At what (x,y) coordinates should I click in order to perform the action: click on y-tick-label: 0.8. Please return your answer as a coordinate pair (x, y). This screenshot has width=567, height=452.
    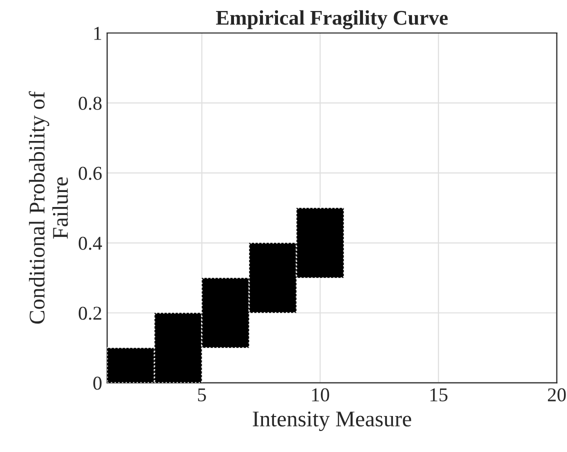
    Looking at the image, I should click on (90, 103).